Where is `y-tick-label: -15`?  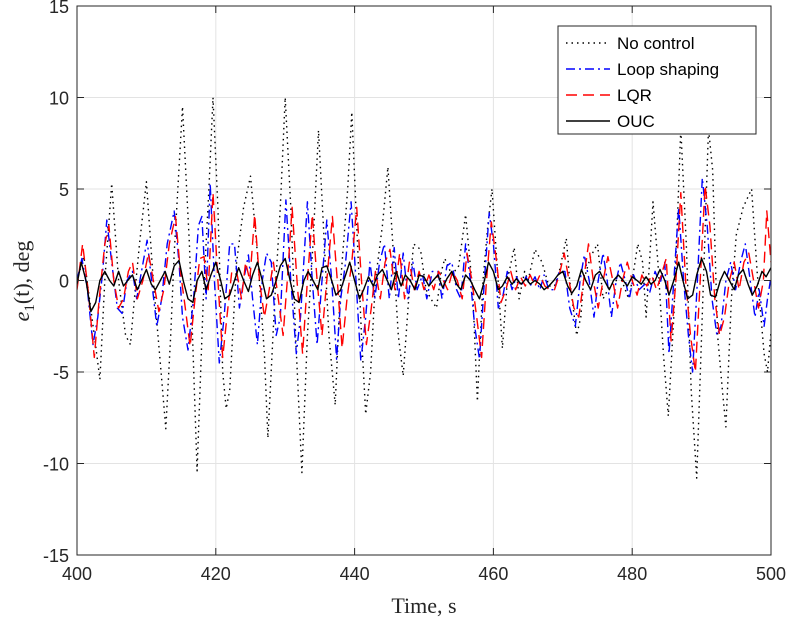 y-tick-label: -15 is located at coordinates (56, 556).